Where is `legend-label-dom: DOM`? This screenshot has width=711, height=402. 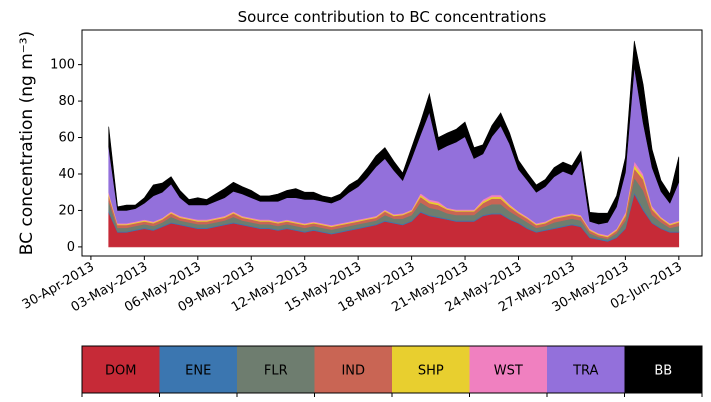 legend-label-dom: DOM is located at coordinates (120, 371).